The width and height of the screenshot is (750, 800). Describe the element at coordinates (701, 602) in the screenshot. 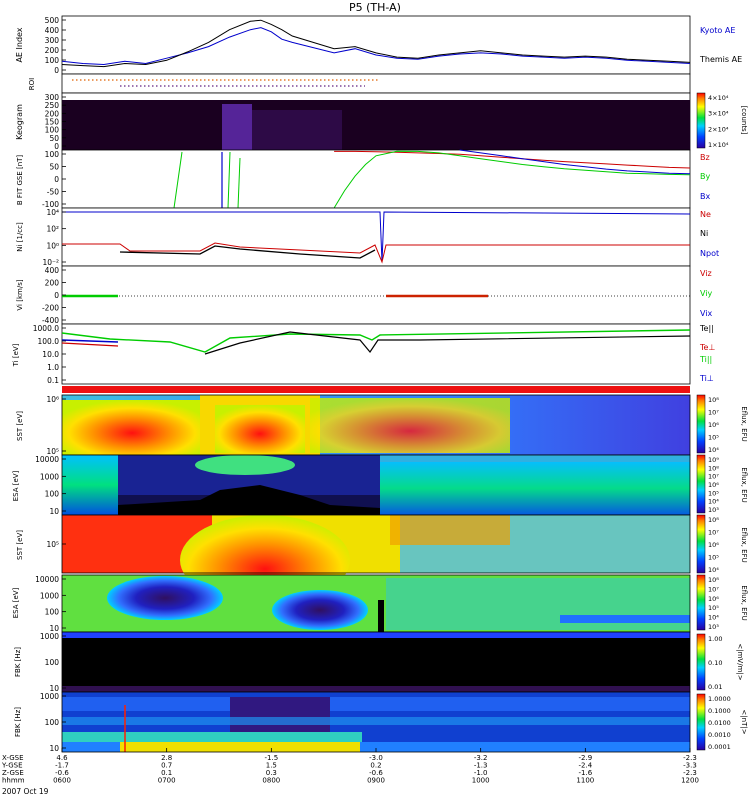

I see `esa2-colorbar` at that location.